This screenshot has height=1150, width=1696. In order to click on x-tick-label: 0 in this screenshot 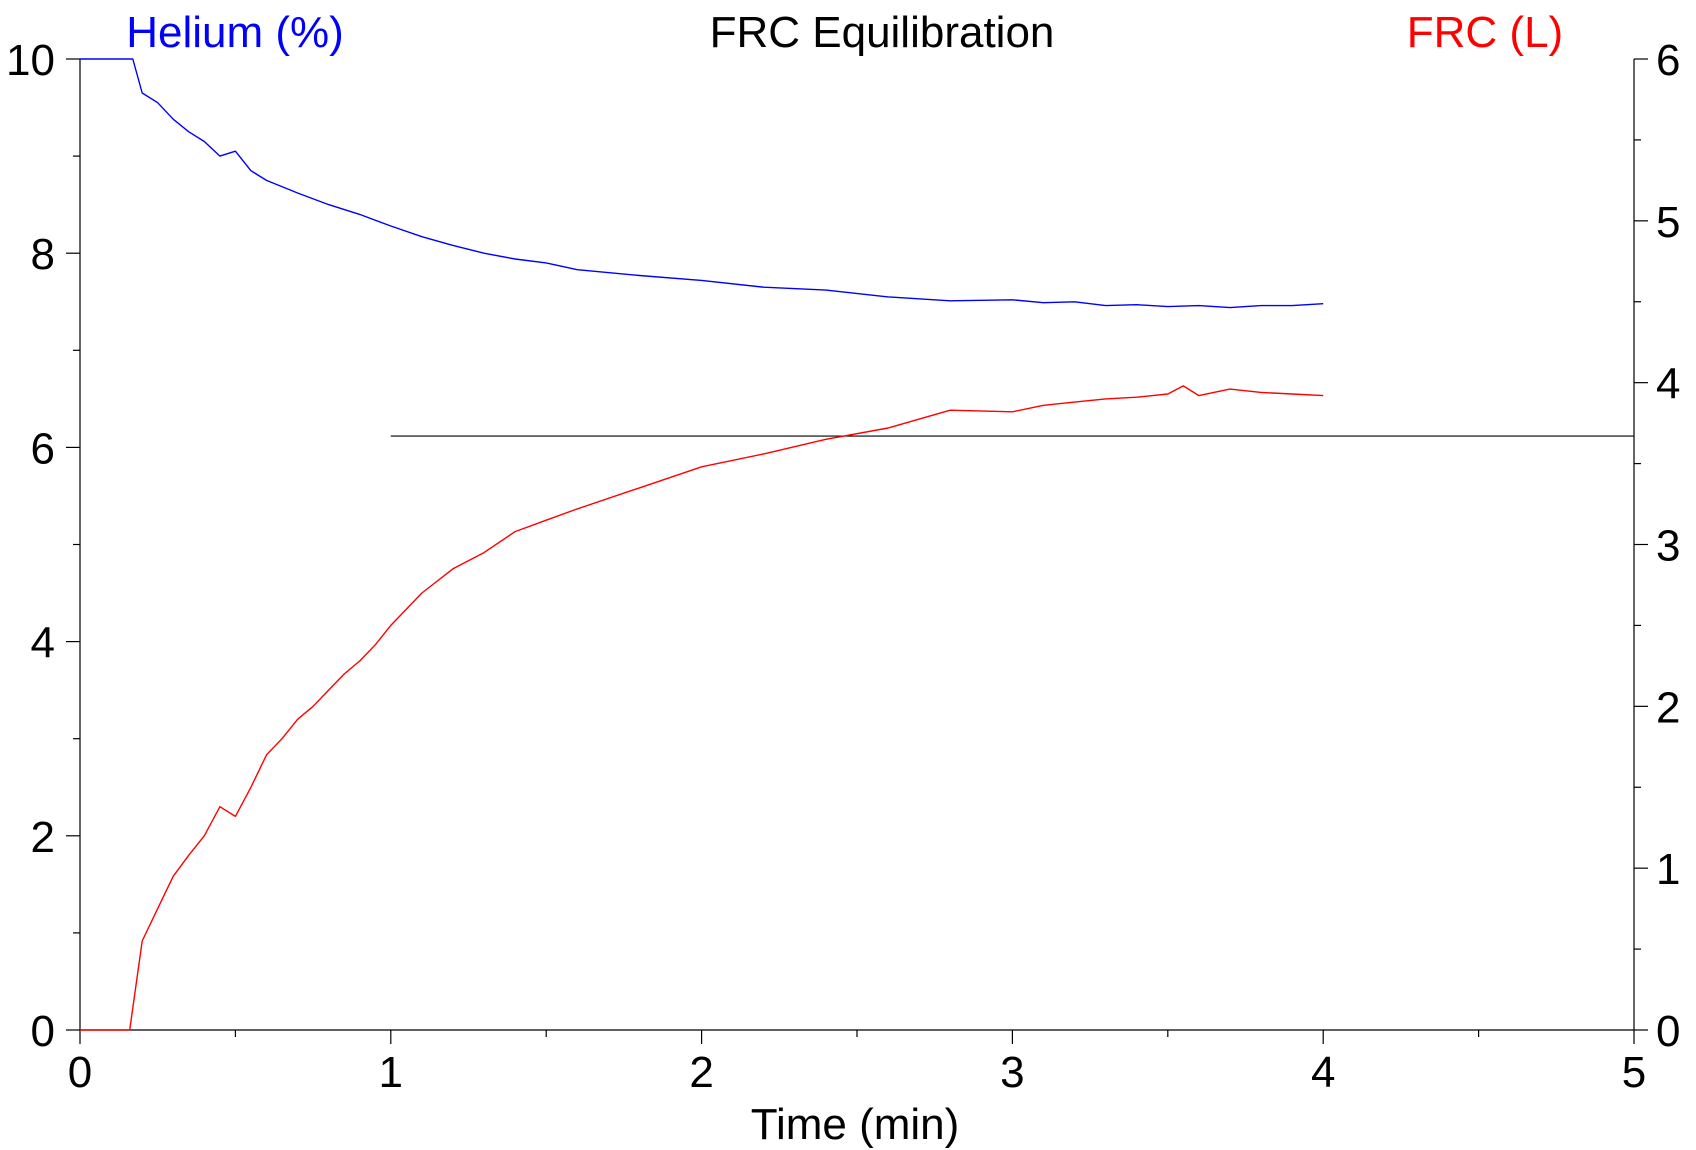, I will do `click(80, 1072)`.